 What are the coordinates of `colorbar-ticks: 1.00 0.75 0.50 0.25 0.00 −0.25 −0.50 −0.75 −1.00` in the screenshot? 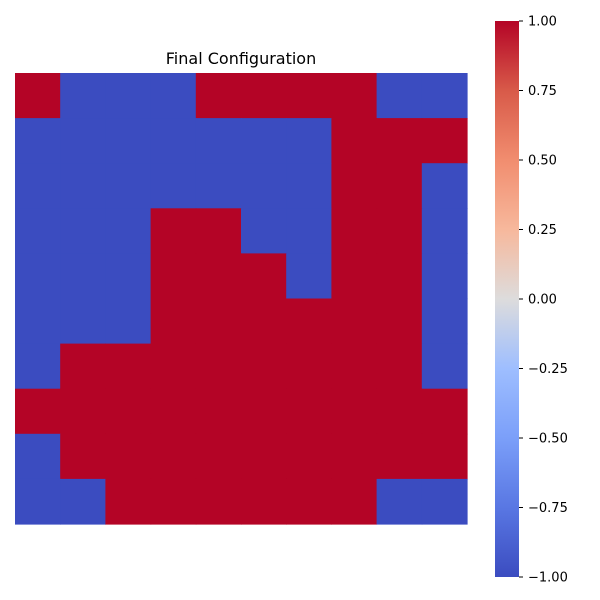 It's located at (543, 300).